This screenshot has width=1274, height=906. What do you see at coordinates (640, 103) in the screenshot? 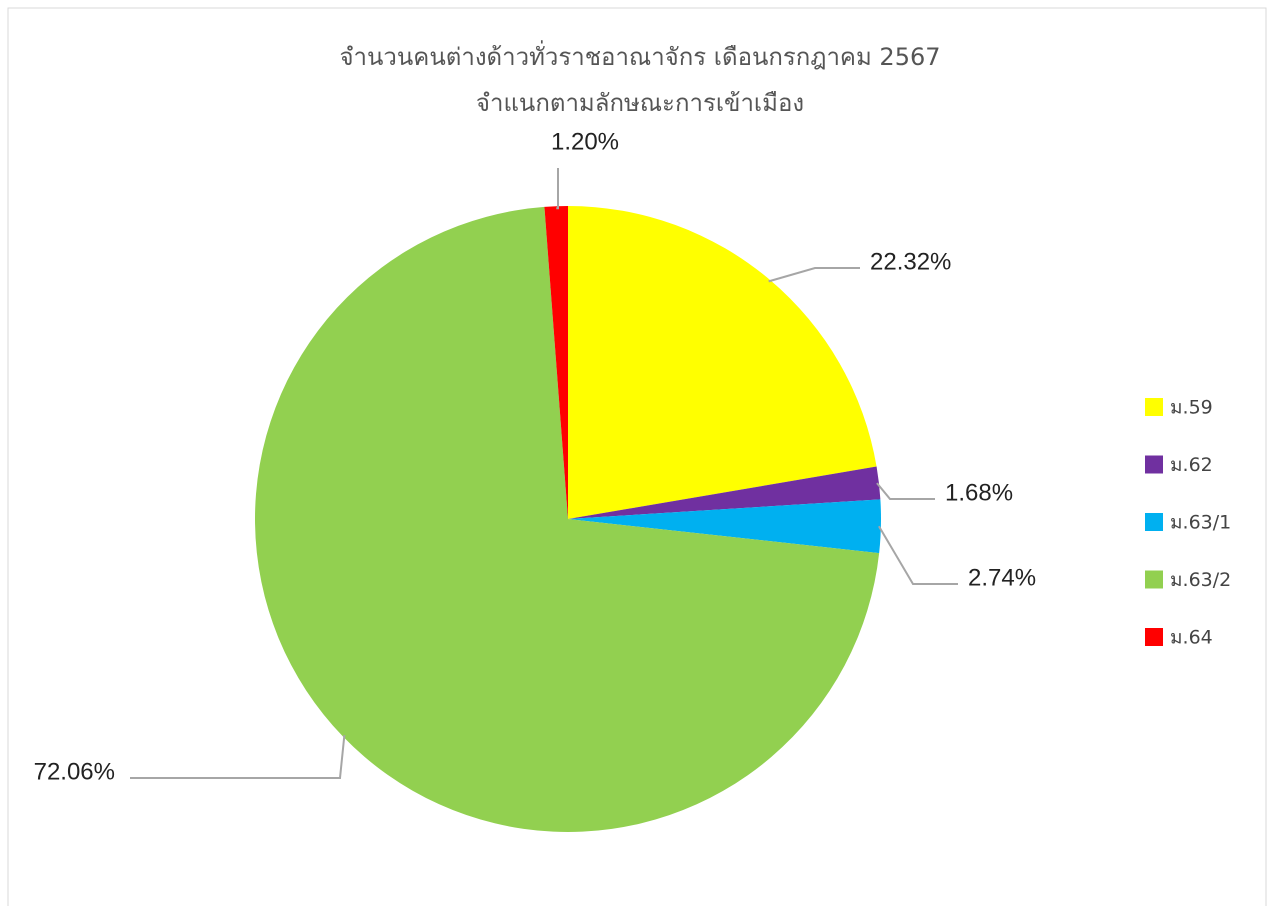
I see `chart-subtitle: จำแนกตามลักษณะการเข้าเมือง` at bounding box center [640, 103].